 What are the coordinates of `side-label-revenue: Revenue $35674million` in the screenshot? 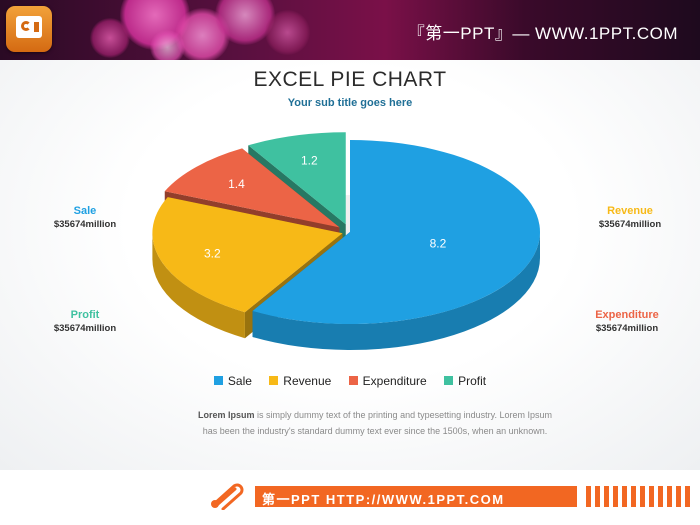 It's located at (630, 217).